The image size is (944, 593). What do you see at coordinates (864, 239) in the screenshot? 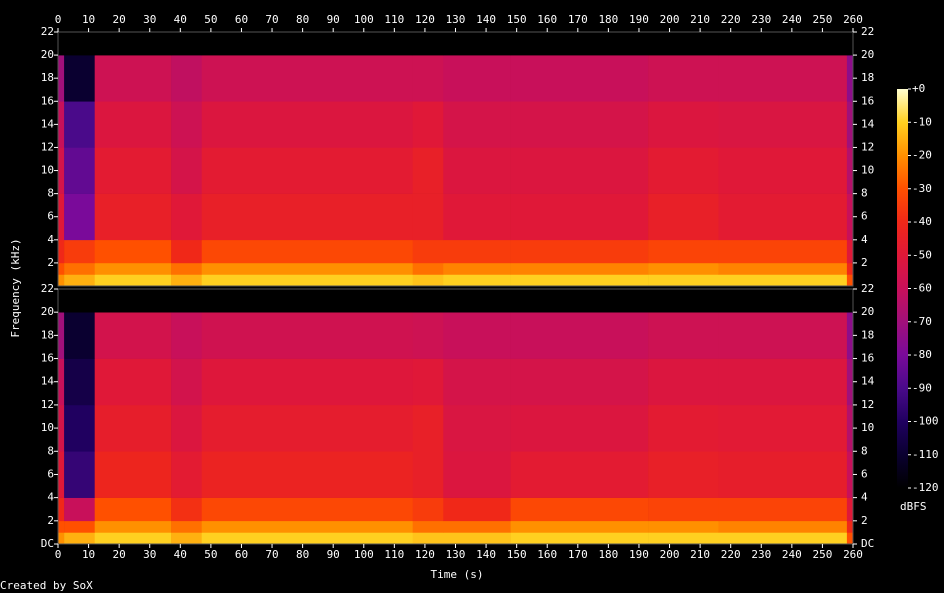
I see `y-tick-label: 4` at bounding box center [864, 239].